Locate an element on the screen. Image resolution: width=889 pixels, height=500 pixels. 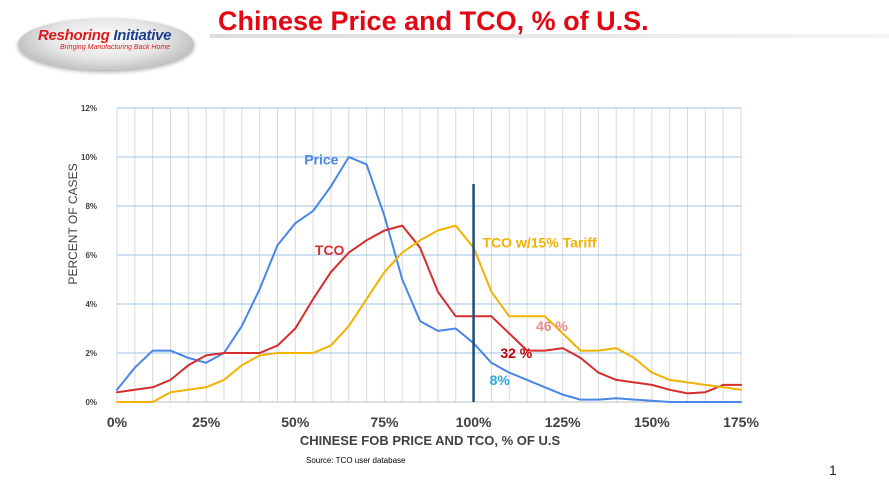
y-tick-label: 2% is located at coordinates (91, 353).